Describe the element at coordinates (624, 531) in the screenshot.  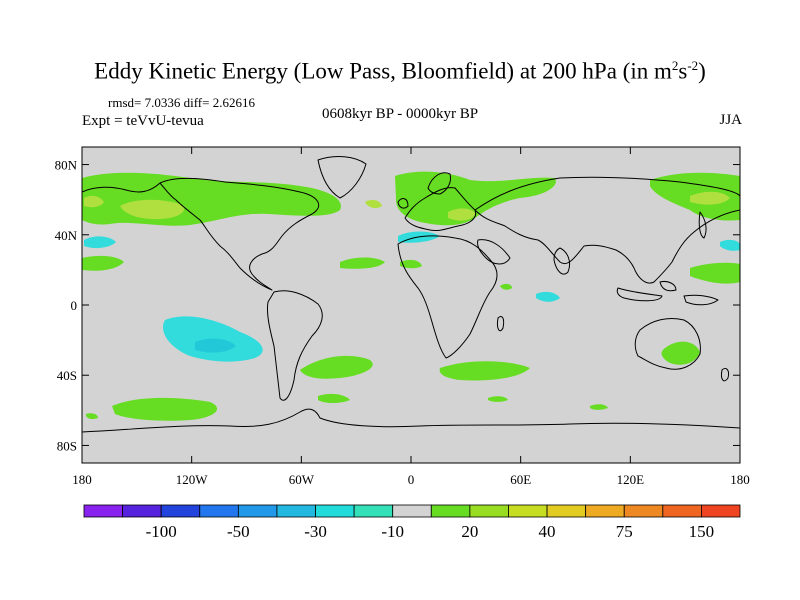
I see `colorbar-label: 75` at that location.